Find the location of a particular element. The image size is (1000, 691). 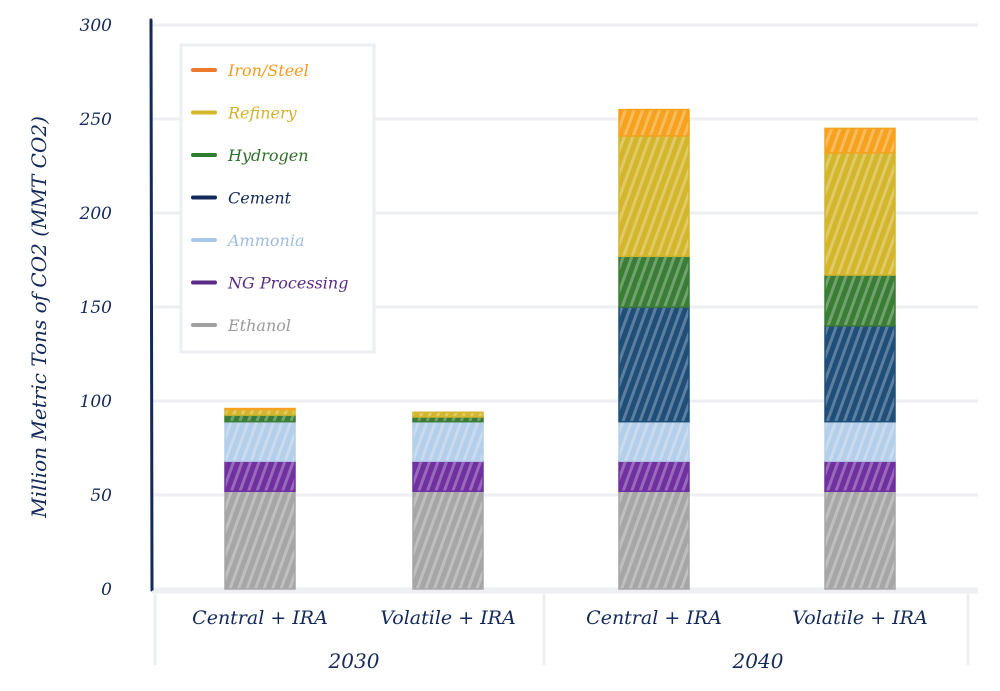

legend-label: NG Processing is located at coordinates (287, 283).